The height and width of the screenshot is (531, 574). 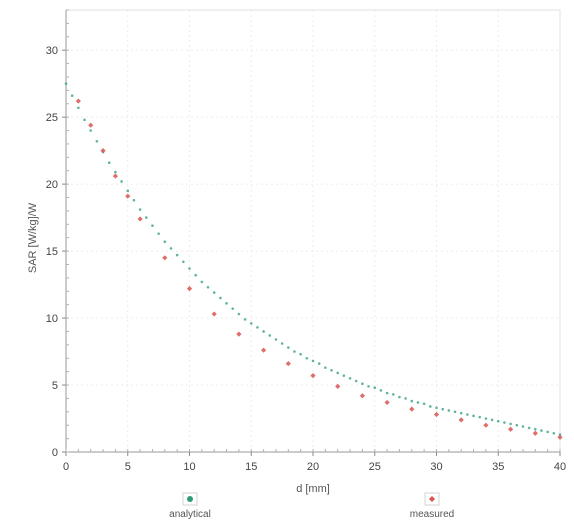 What do you see at coordinates (436, 467) in the screenshot?
I see `x-tick-label: 30` at bounding box center [436, 467].